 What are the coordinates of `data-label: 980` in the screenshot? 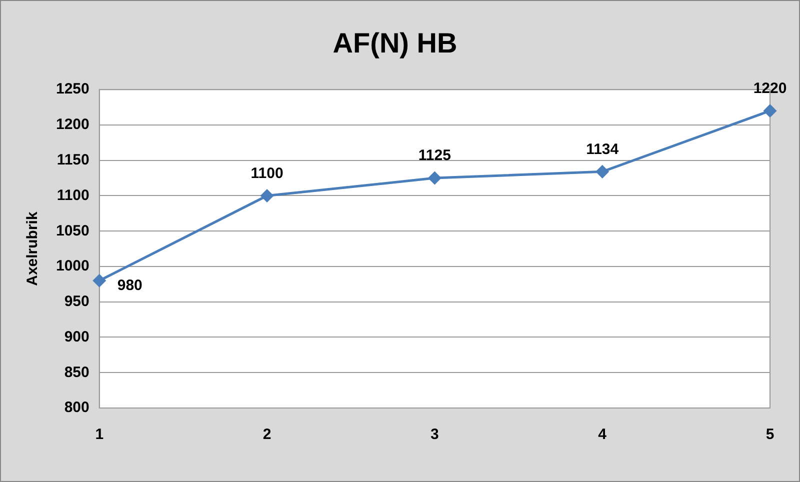 It's located at (129, 285).